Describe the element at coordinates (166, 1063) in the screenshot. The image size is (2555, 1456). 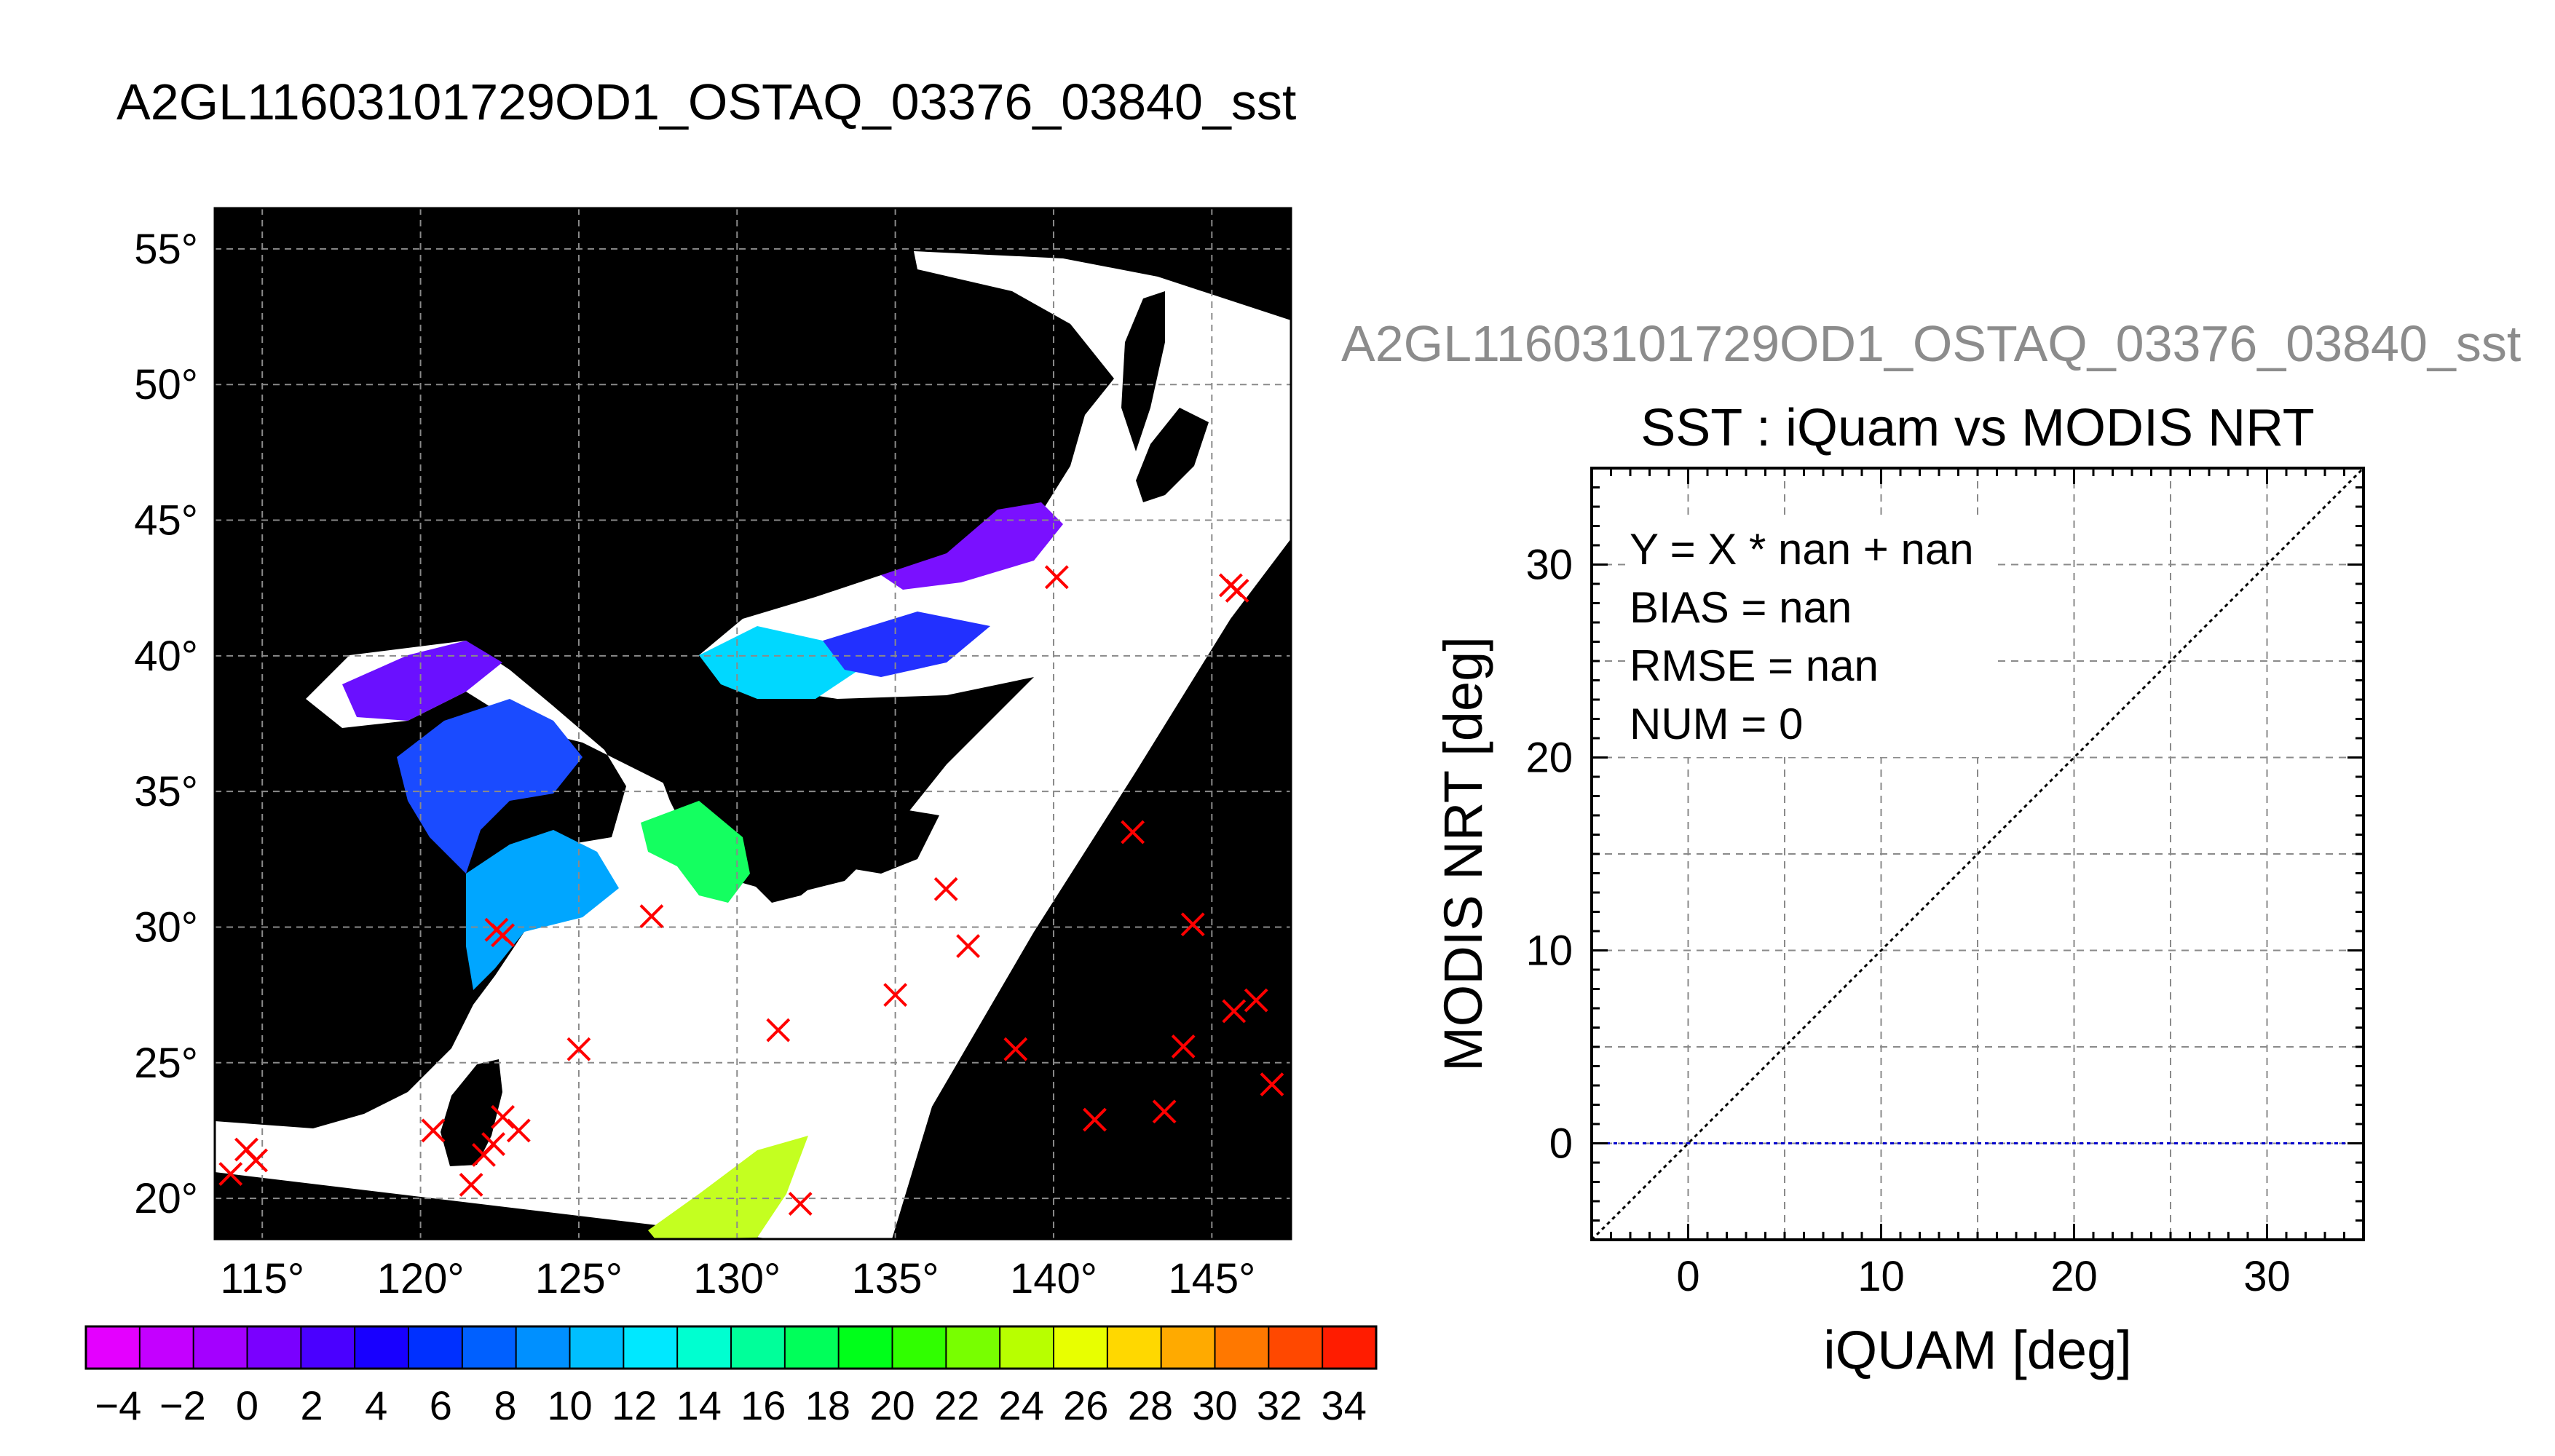
I see `lat-tick-label: 25°` at that location.